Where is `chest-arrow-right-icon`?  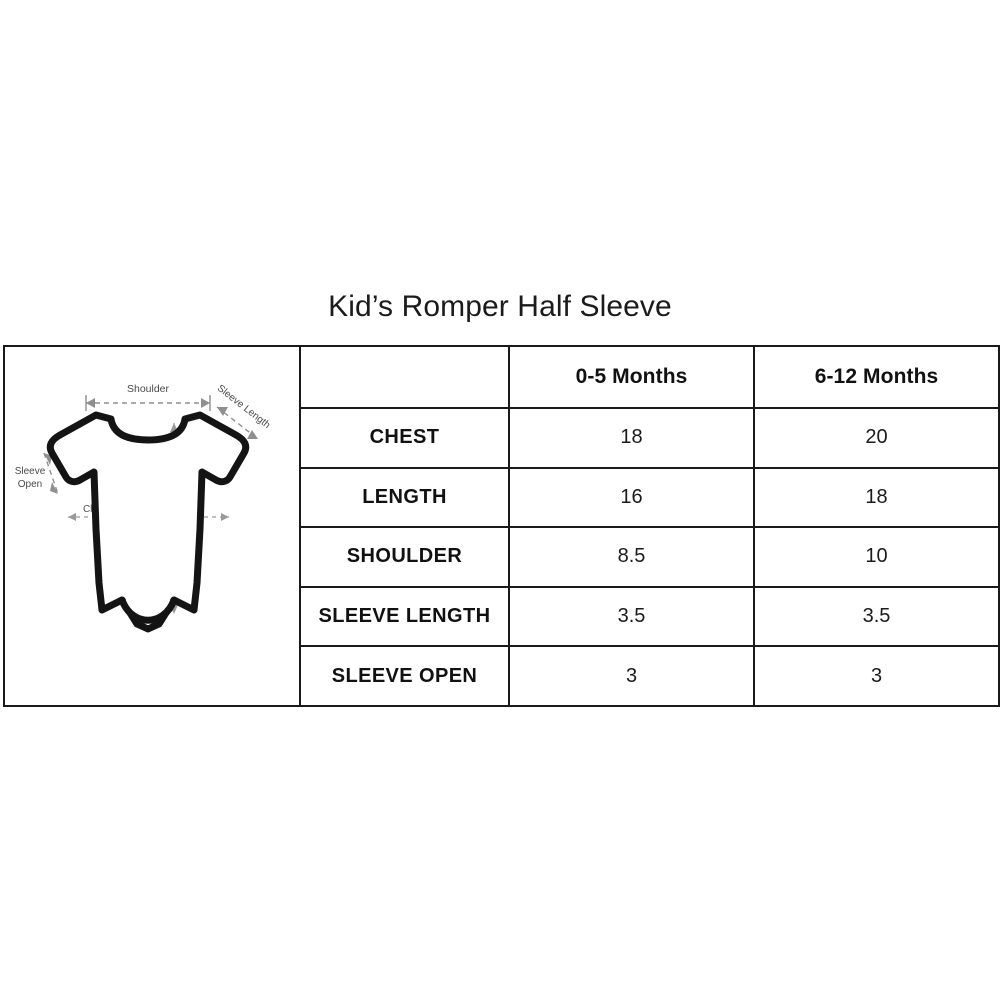 chest-arrow-right-icon is located at coordinates (225, 517).